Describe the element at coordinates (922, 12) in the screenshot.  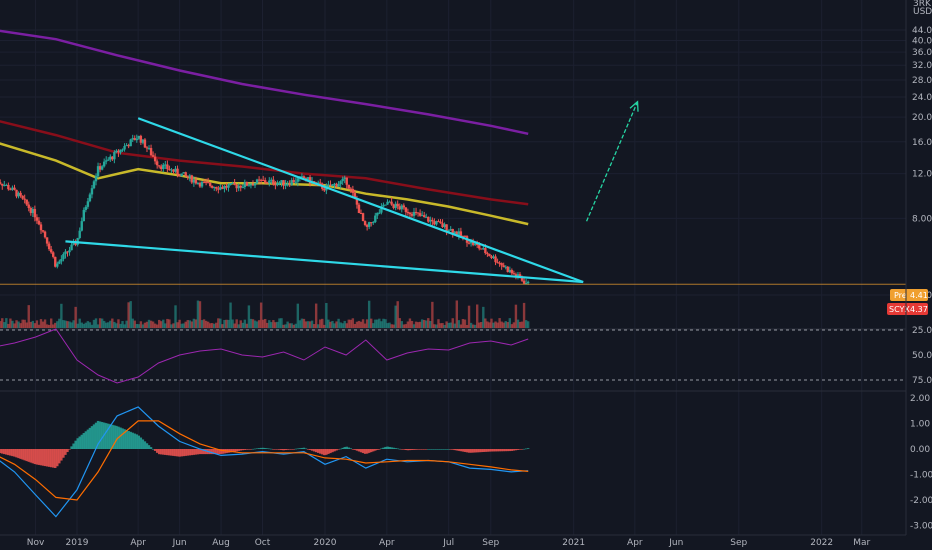
I see `currency-label: USD` at that location.